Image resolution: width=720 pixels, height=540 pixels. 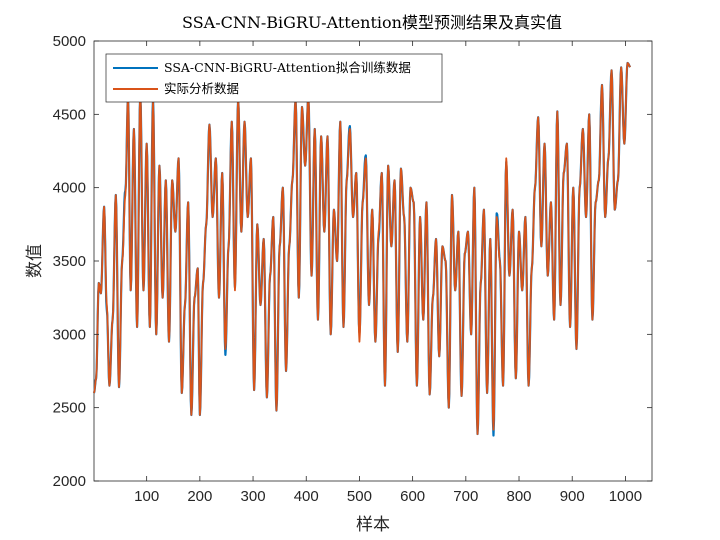 What do you see at coordinates (69, 188) in the screenshot?
I see `y-tick-label: 4000` at bounding box center [69, 188].